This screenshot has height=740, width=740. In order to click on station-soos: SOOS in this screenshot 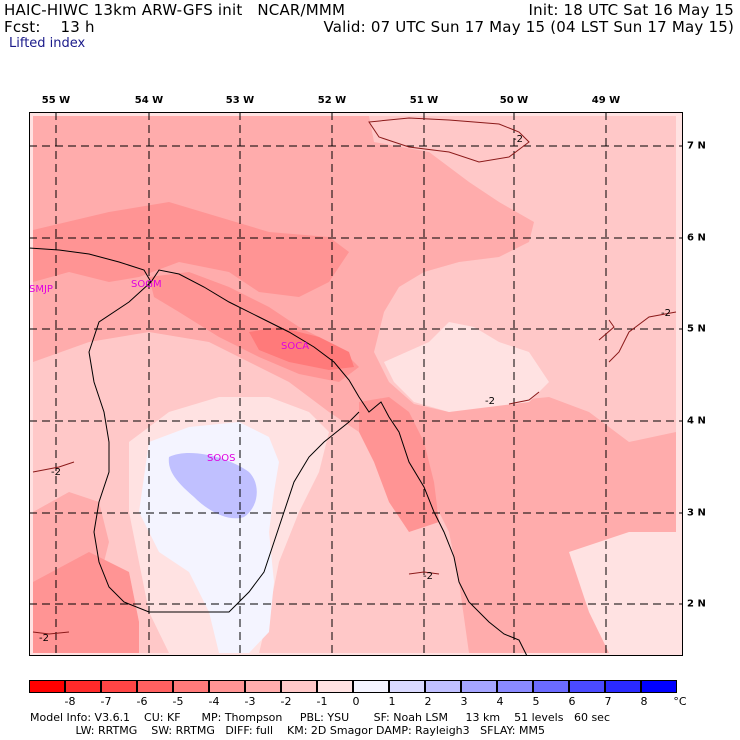, I will do `click(221, 458)`.